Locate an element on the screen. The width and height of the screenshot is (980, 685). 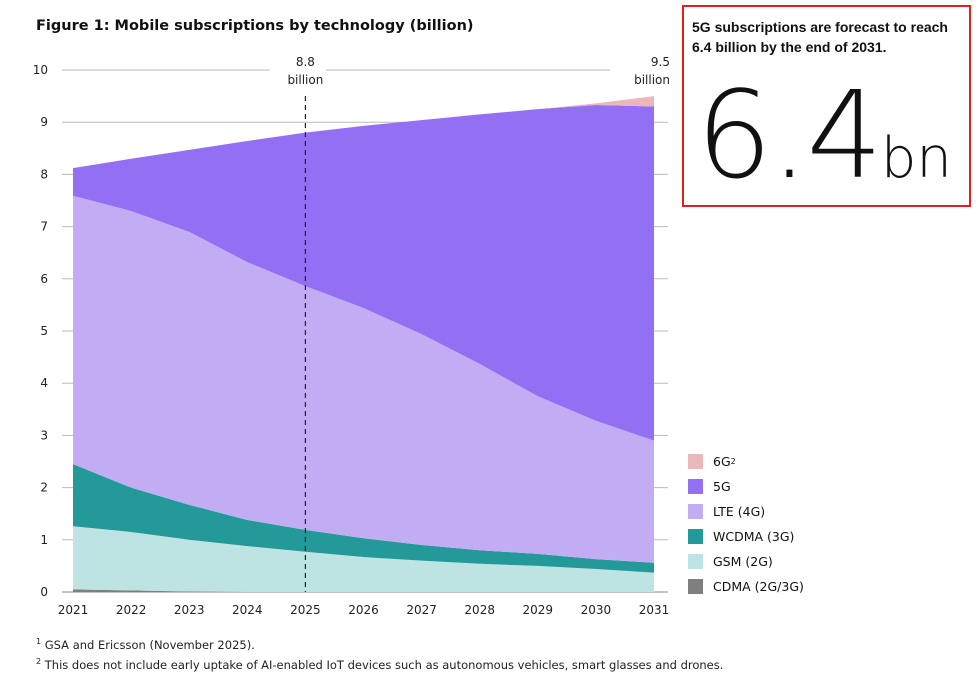
y-tick-label: 2 is located at coordinates (44, 488).